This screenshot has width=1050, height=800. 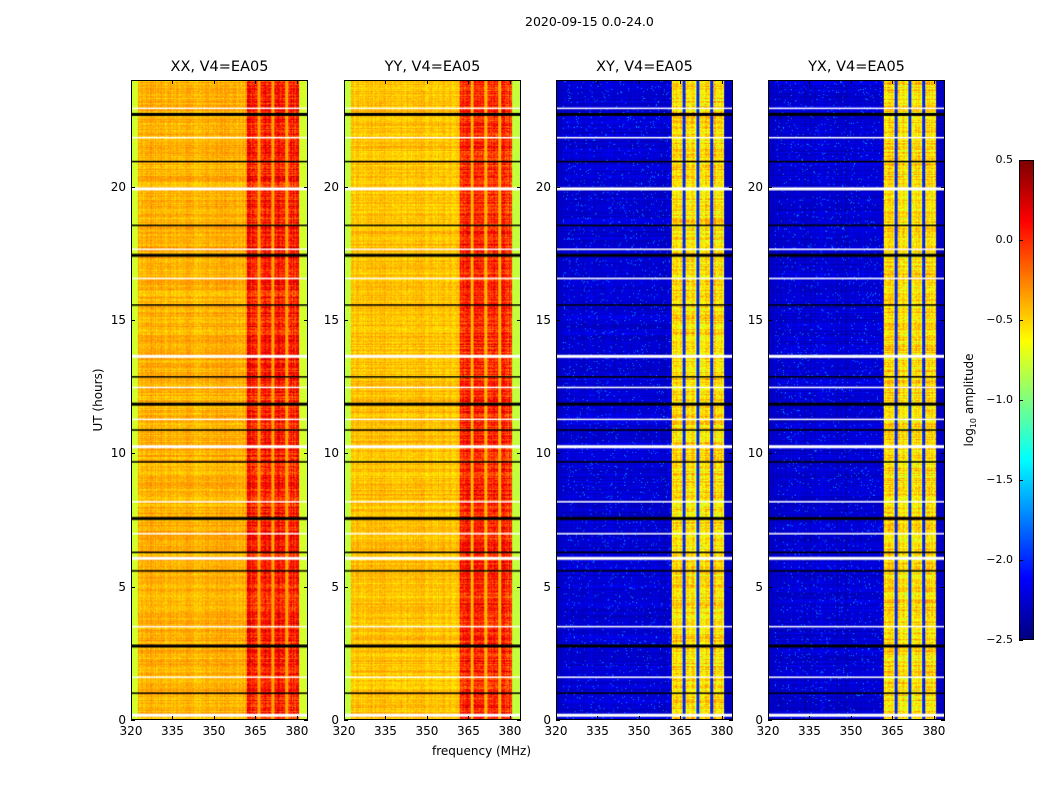 What do you see at coordinates (219, 67) in the screenshot?
I see `panel-title: XX, V4=EA05` at bounding box center [219, 67].